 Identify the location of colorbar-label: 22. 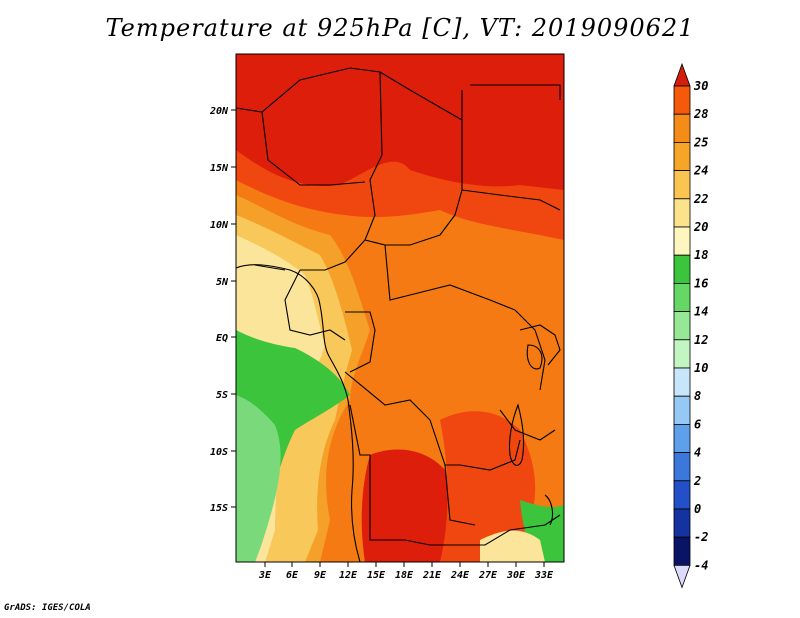
(700, 199).